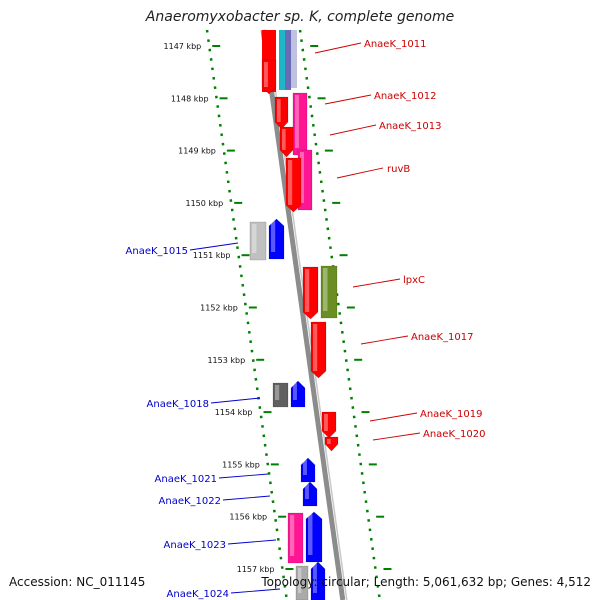 Image resolution: width=600 pixels, height=600 pixels. What do you see at coordinates (247, 314) in the screenshot?
I see `ruler-left` at bounding box center [247, 314].